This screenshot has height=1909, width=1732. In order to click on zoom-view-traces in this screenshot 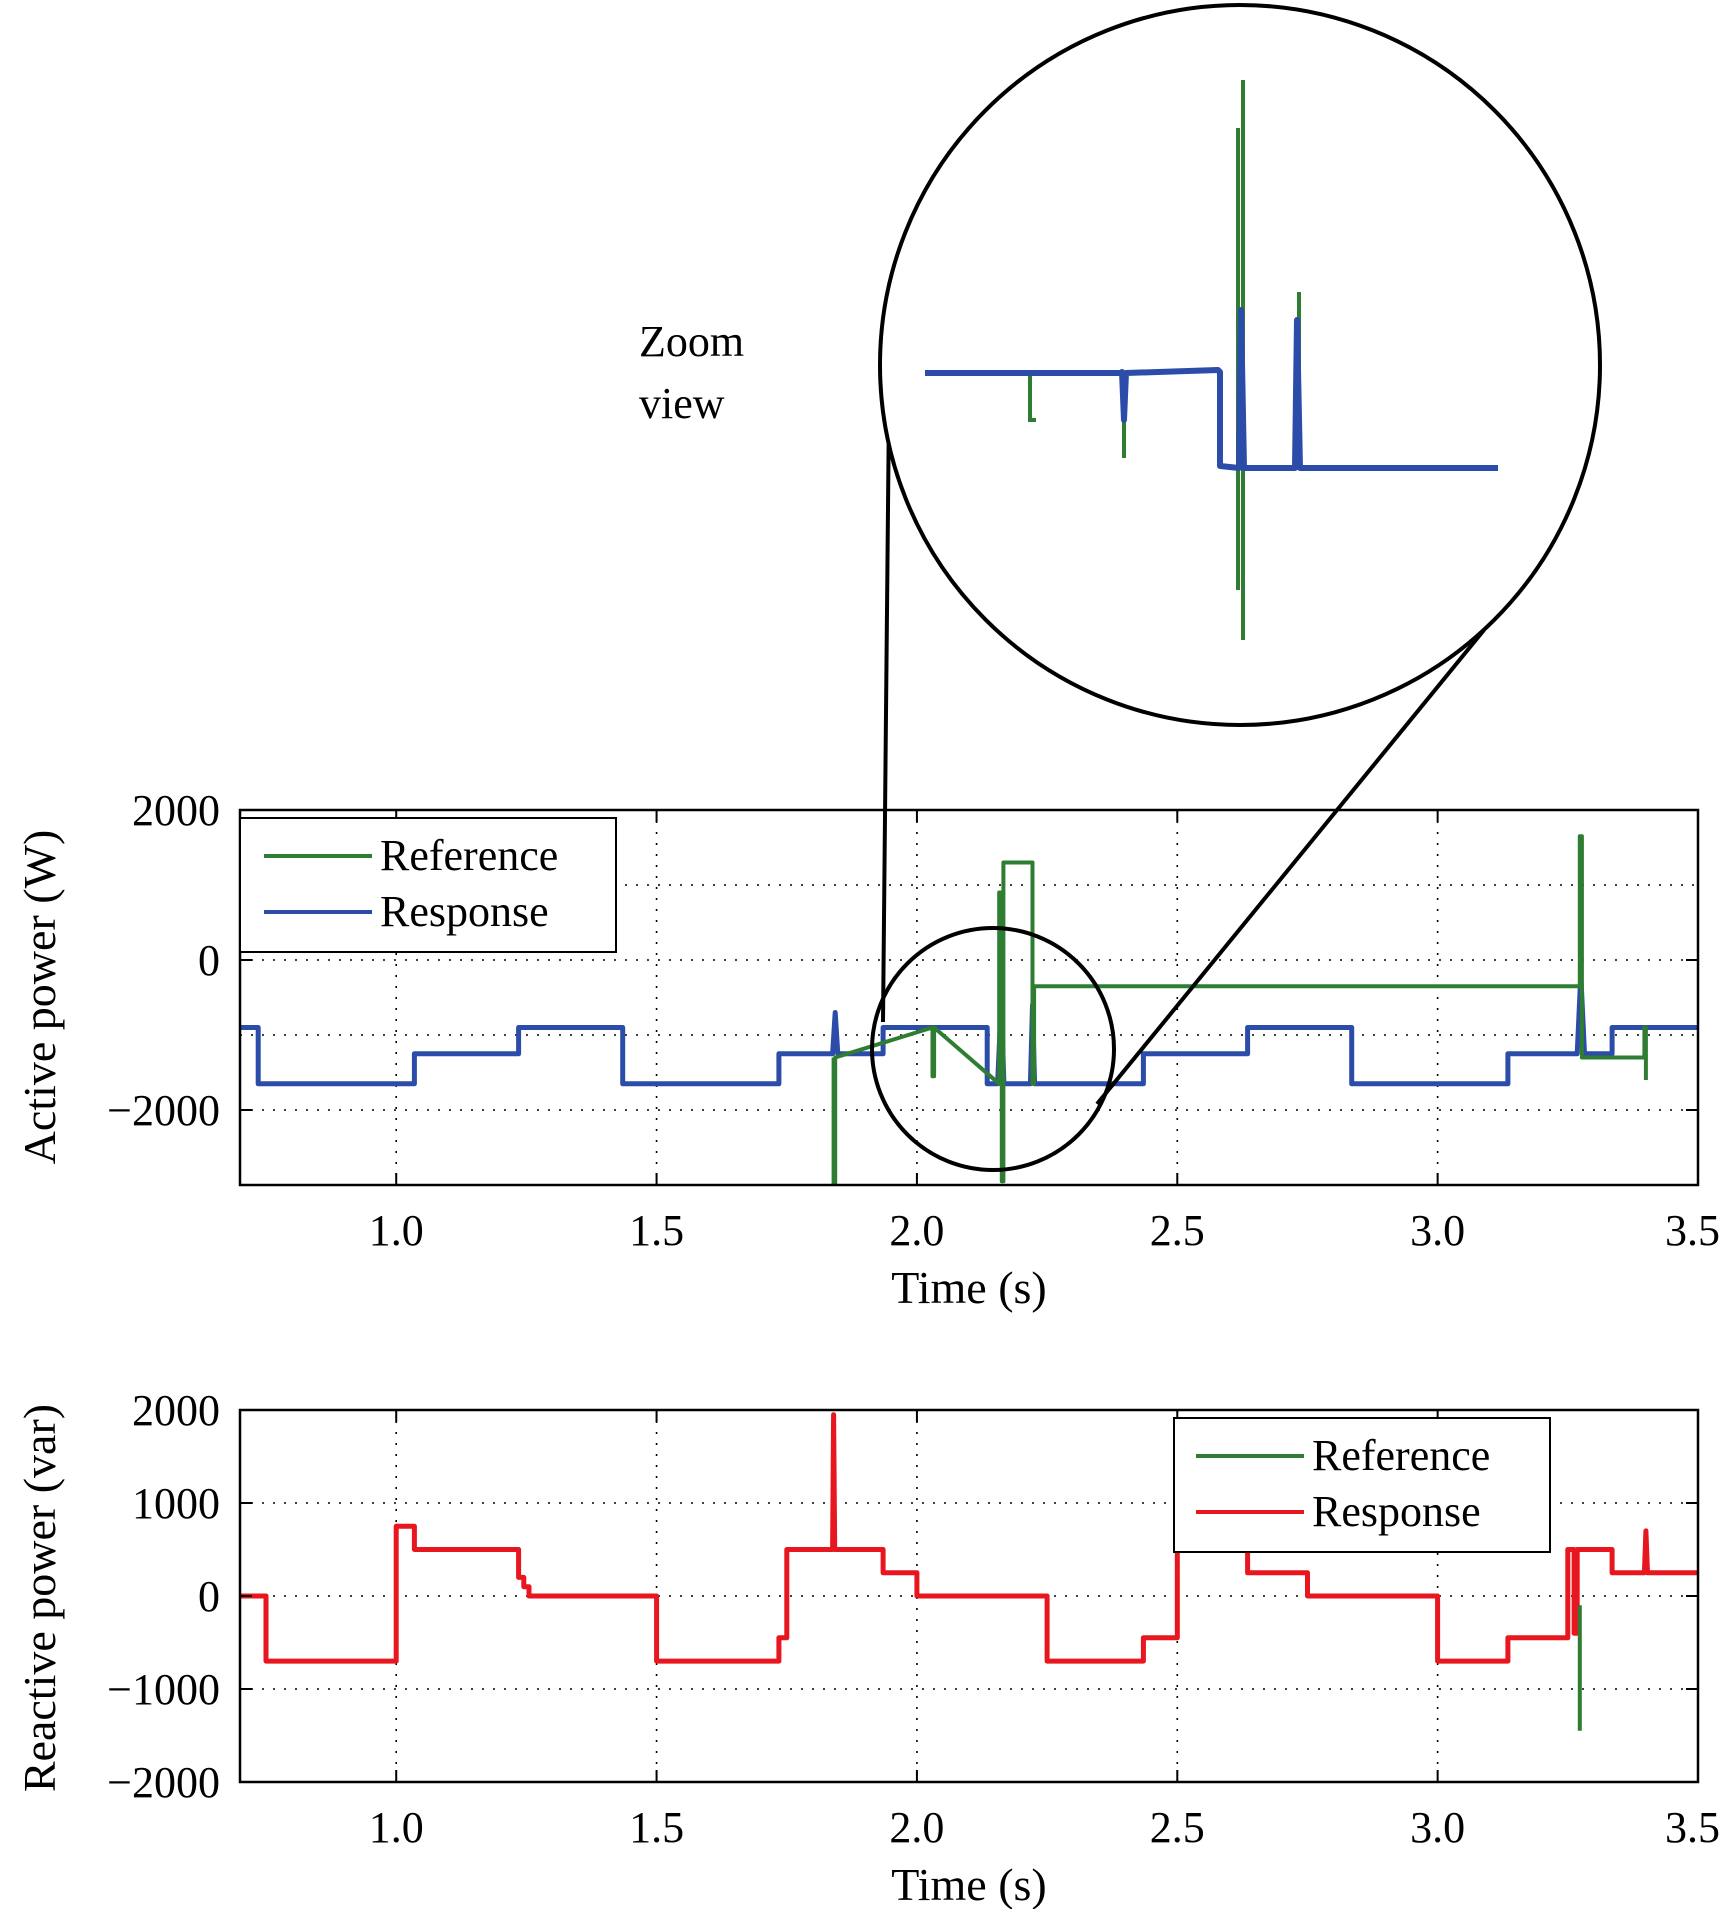, I will do `click(1211, 360)`.